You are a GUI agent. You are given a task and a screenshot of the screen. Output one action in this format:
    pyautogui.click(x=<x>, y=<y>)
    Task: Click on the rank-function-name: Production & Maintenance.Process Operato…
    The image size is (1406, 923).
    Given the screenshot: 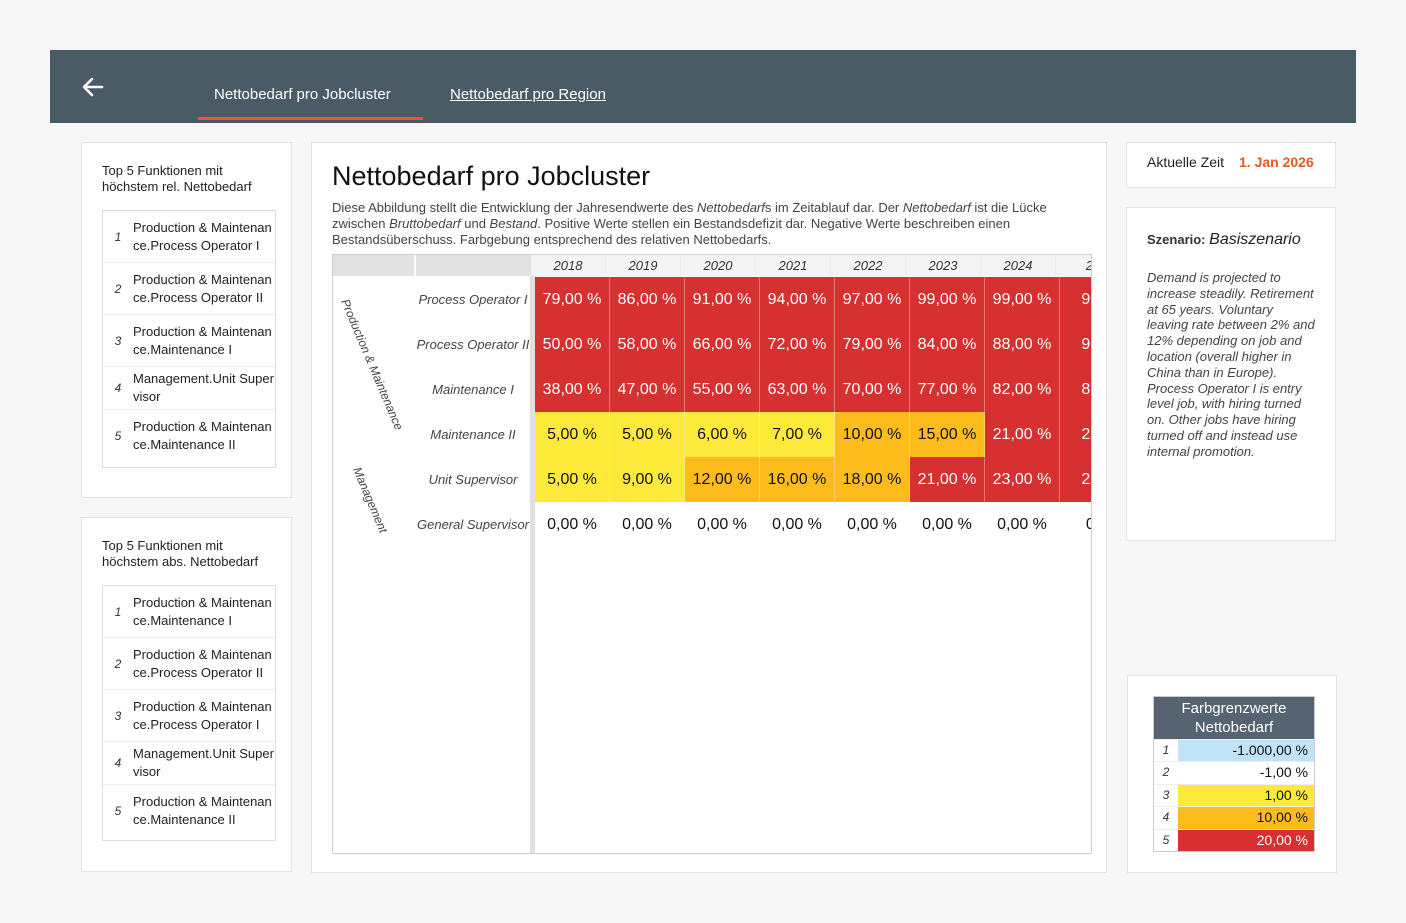 What is the action you would take?
    pyautogui.click(x=202, y=288)
    